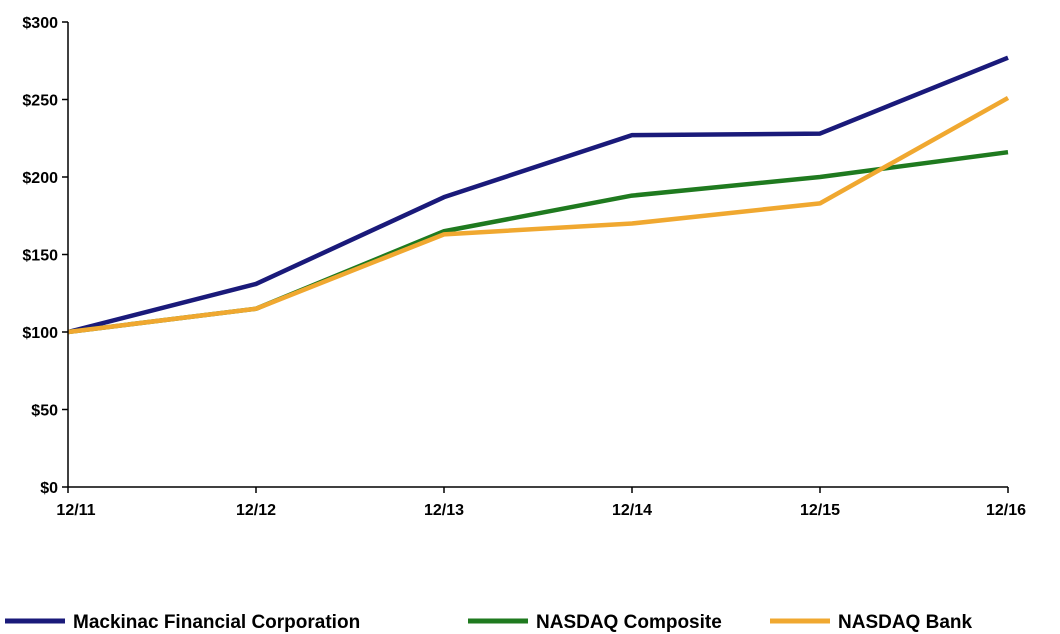 The width and height of the screenshot is (1060, 634). I want to click on legend-label: Mackinac Financial Corporation, so click(216, 622).